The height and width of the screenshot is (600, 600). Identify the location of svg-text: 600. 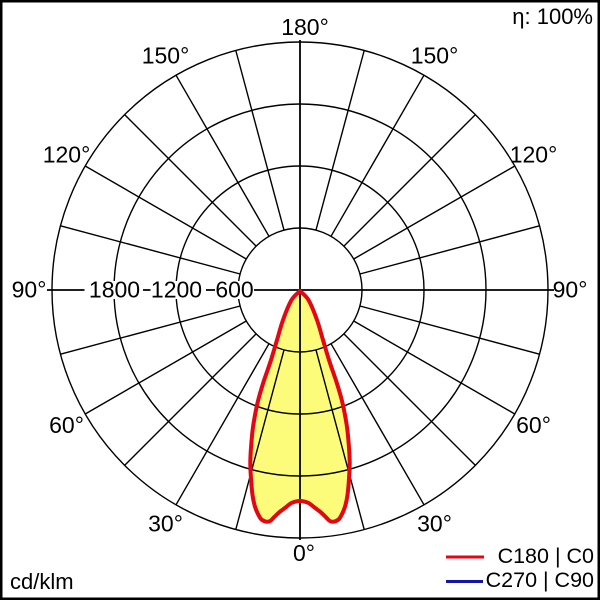
(234, 290).